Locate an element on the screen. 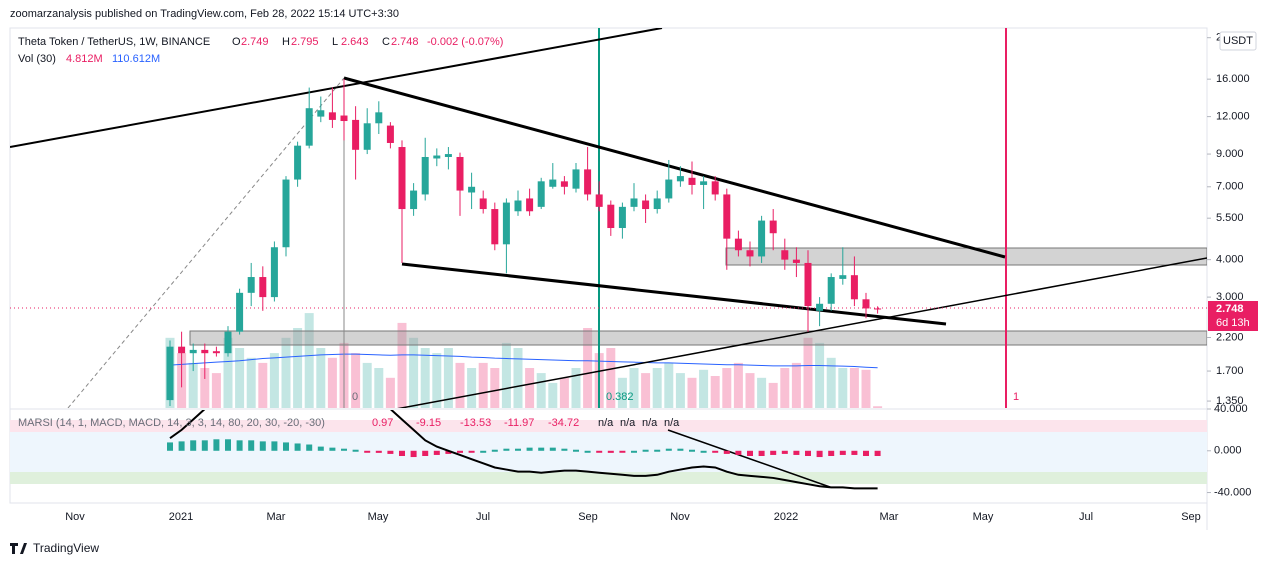 The height and width of the screenshot is (566, 1280). y-tick-label: 4.000 is located at coordinates (1230, 260).